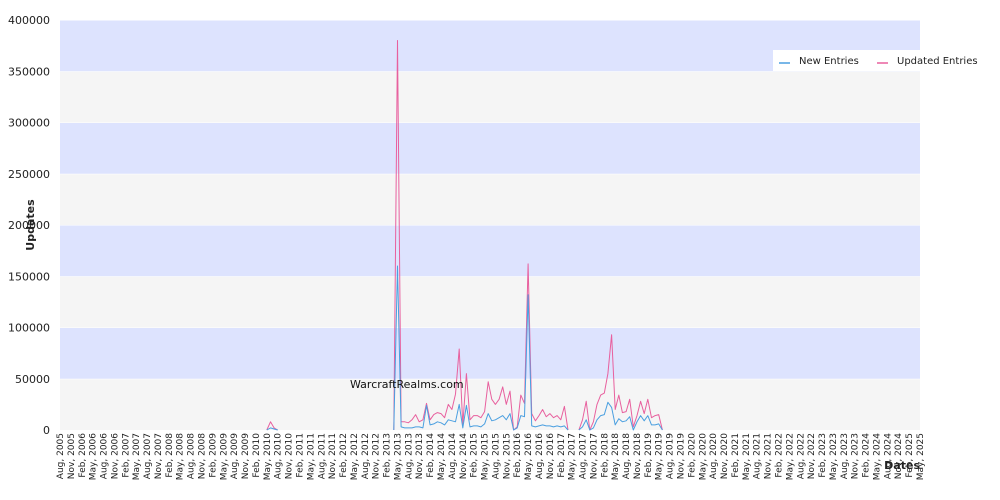 The image size is (1000, 500). What do you see at coordinates (725, 456) in the screenshot?
I see `x-tick-label: Nov, 2020` at bounding box center [725, 456].